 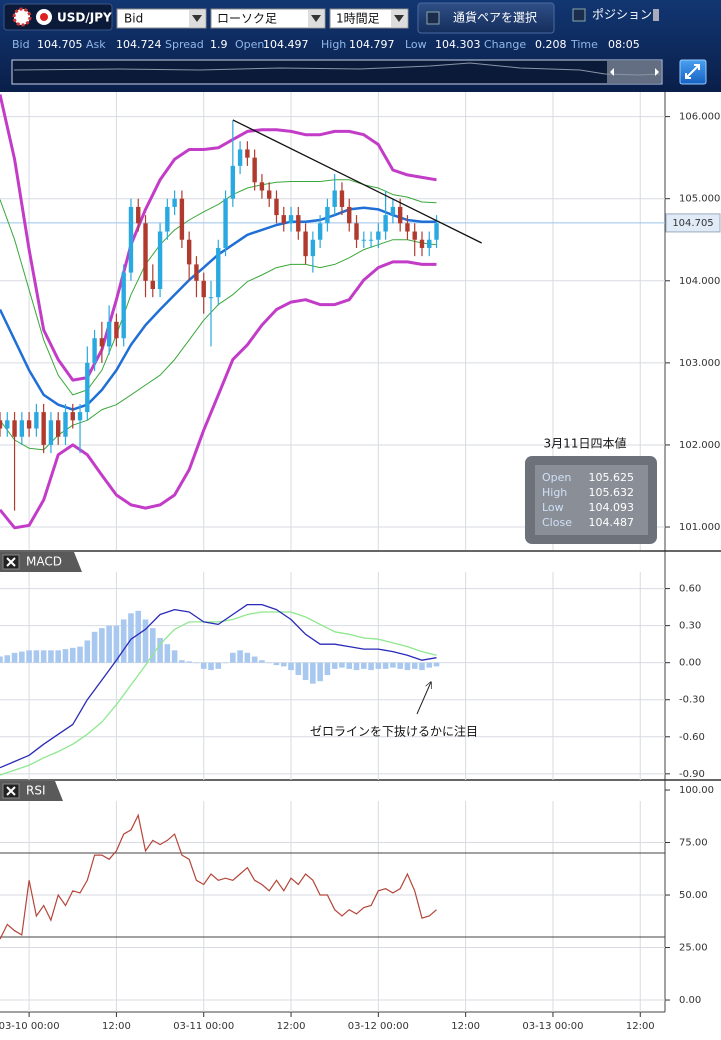 What do you see at coordinates (197, 18) in the screenshot?
I see `arrow-icon` at bounding box center [197, 18].